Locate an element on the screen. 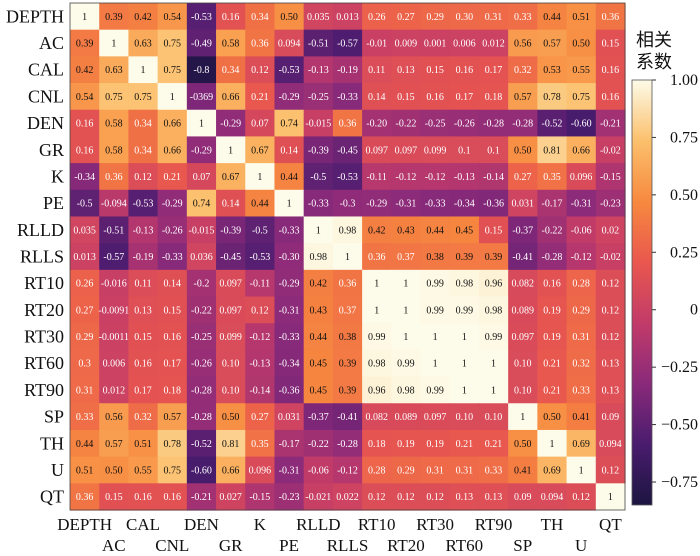  cell-value-label: -0.28 is located at coordinates (201, 390).